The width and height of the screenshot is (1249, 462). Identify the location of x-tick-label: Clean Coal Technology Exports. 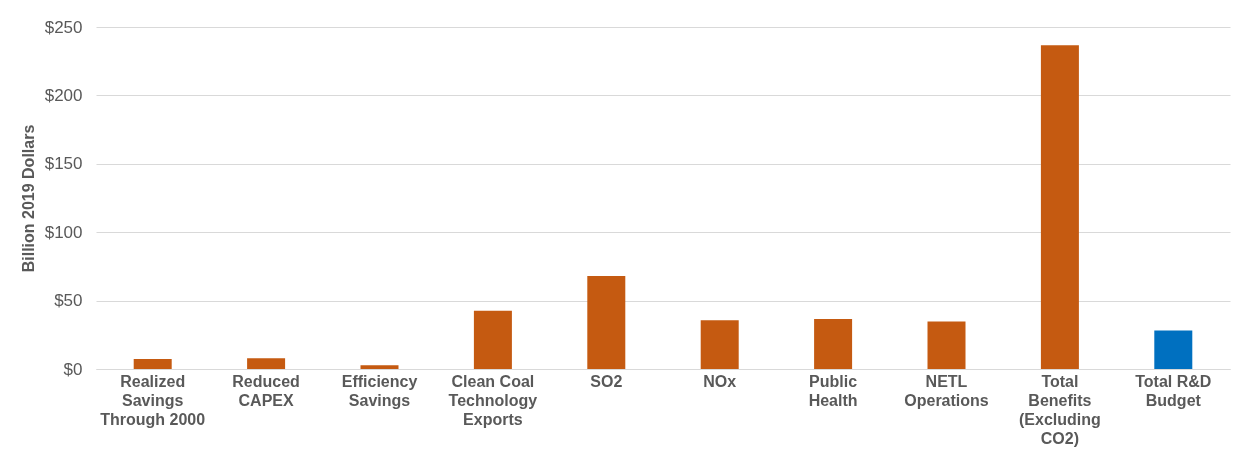
(493, 400).